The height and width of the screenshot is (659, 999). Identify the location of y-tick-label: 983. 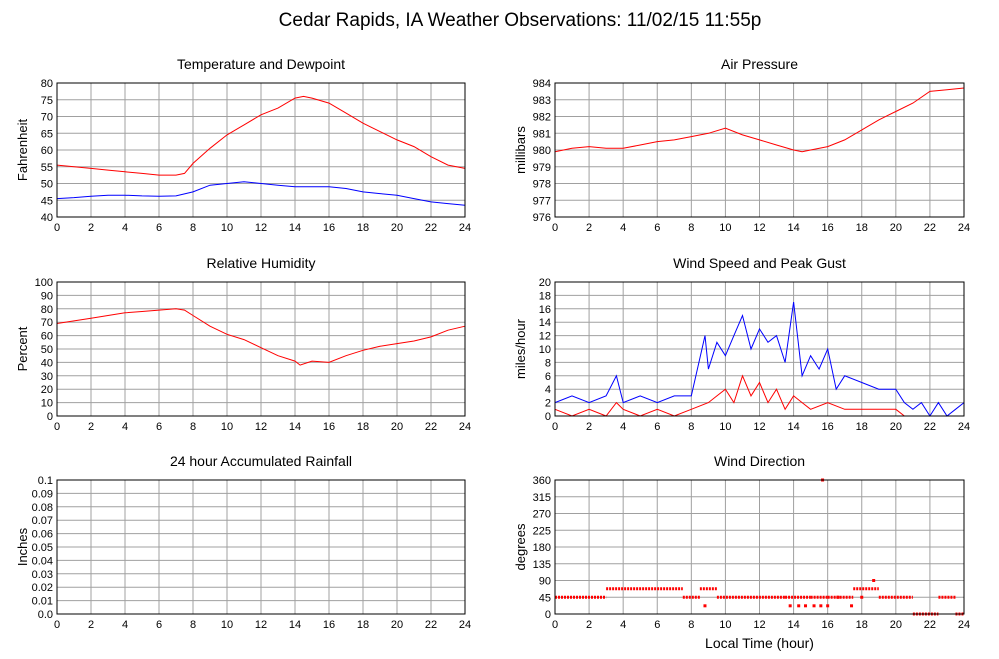
(542, 101).